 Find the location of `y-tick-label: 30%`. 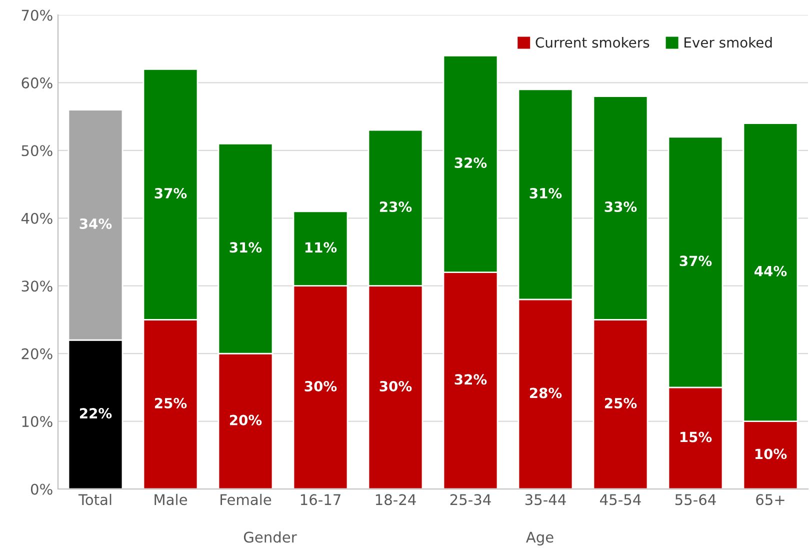

y-tick-label: 30% is located at coordinates (37, 286).